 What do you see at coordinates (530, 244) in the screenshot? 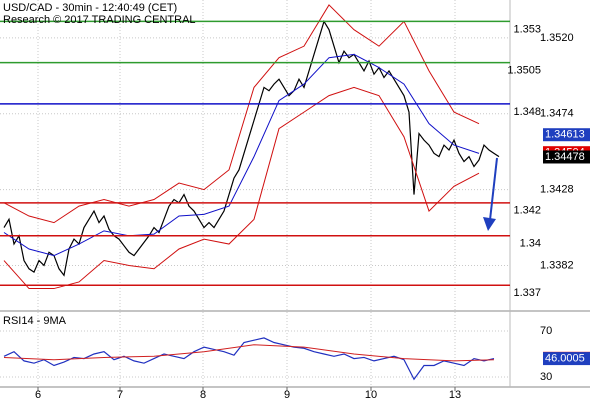
I see `level-label: 1.34` at bounding box center [530, 244].